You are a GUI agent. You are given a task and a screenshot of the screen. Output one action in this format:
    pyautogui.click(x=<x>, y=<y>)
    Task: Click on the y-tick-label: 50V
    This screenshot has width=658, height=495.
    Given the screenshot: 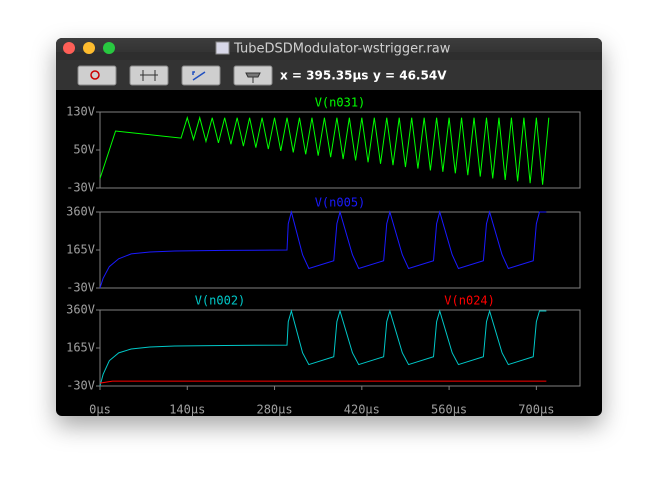 What is the action you would take?
    pyautogui.click(x=84, y=150)
    